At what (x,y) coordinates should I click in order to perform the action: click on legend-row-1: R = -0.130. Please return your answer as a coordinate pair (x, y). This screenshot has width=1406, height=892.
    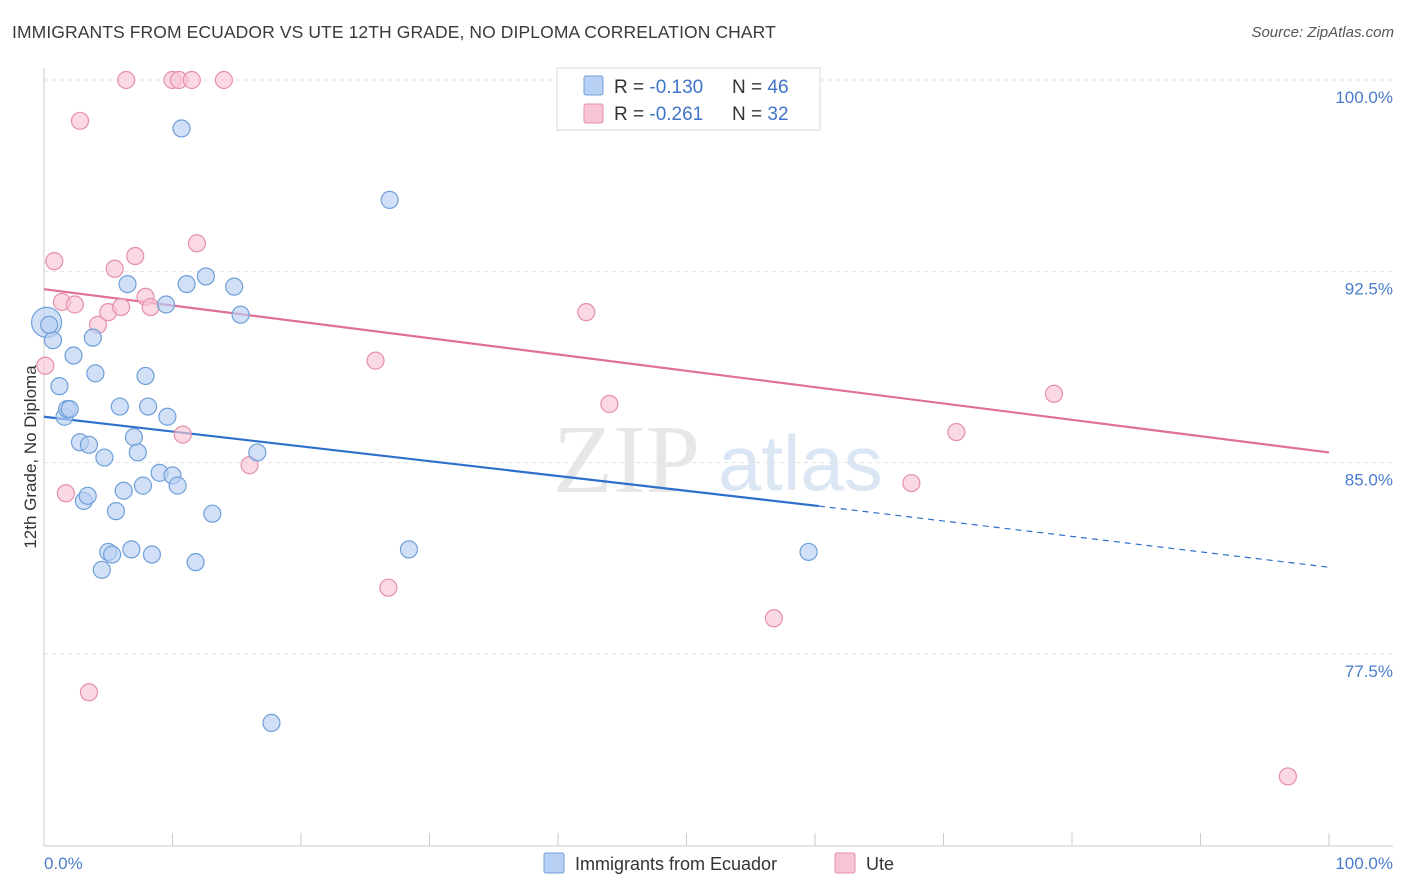
    Looking at the image, I should click on (658, 87).